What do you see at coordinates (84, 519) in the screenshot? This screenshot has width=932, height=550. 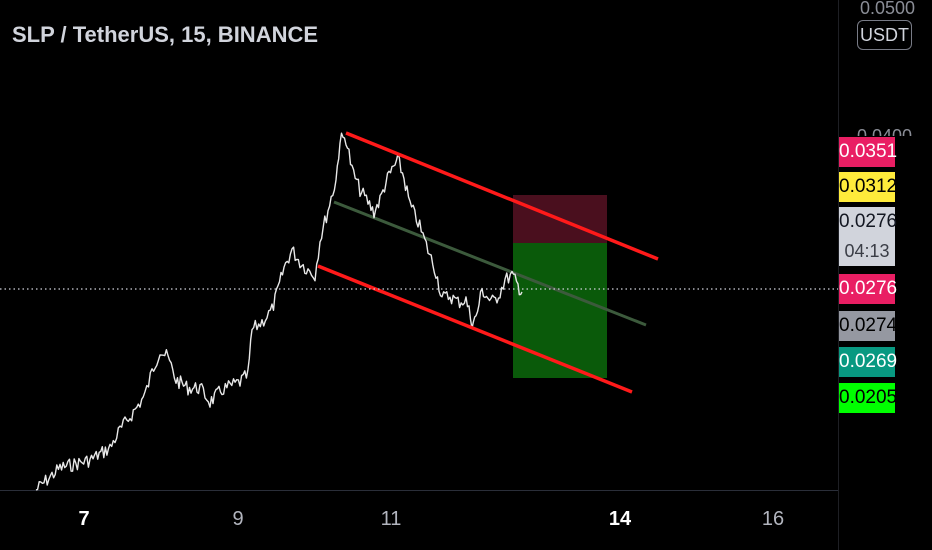 I see `time-tick: 7` at bounding box center [84, 519].